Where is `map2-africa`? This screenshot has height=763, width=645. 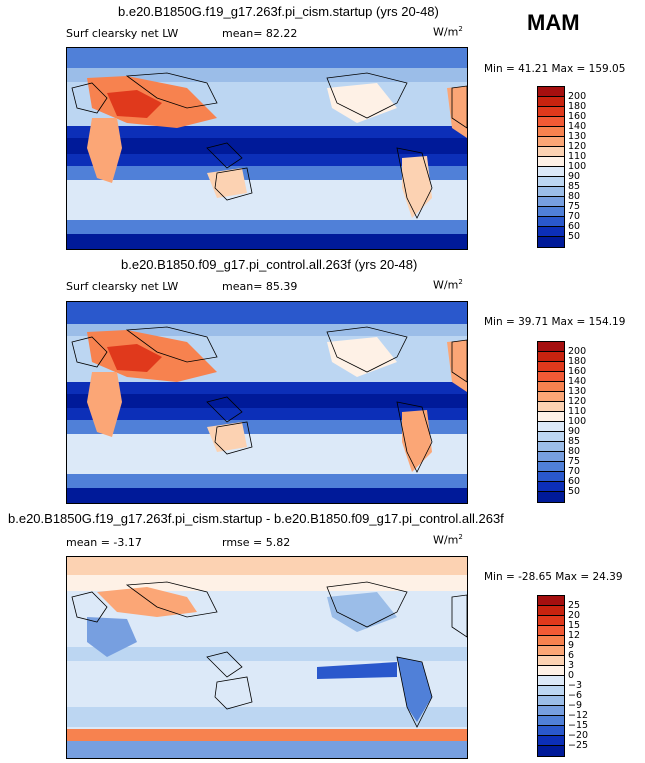
map2-africa is located at coordinates (104, 404).